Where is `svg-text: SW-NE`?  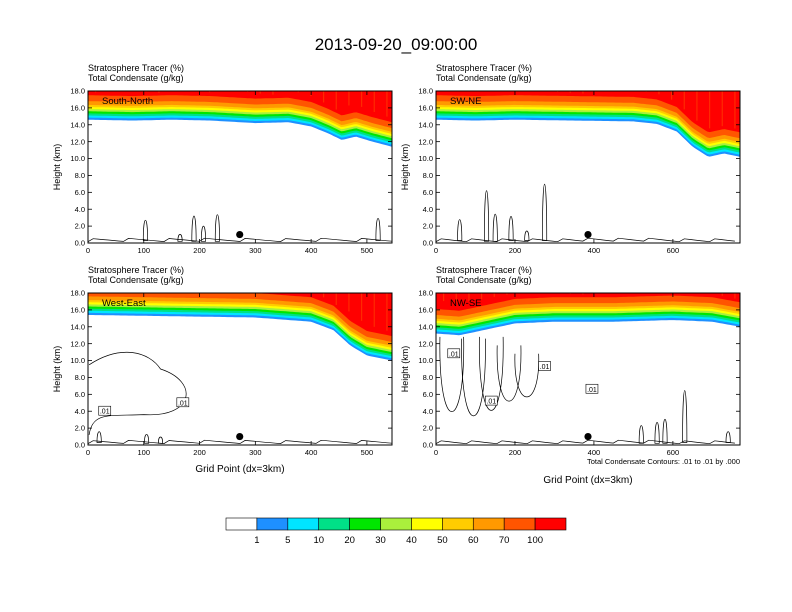 svg-text: SW-NE is located at coordinates (466, 101).